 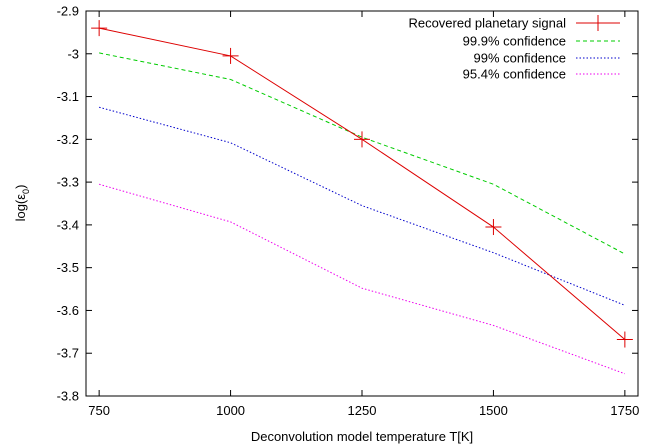 What do you see at coordinates (514, 41) in the screenshot?
I see `legend-label: 99.9% confidence` at bounding box center [514, 41].